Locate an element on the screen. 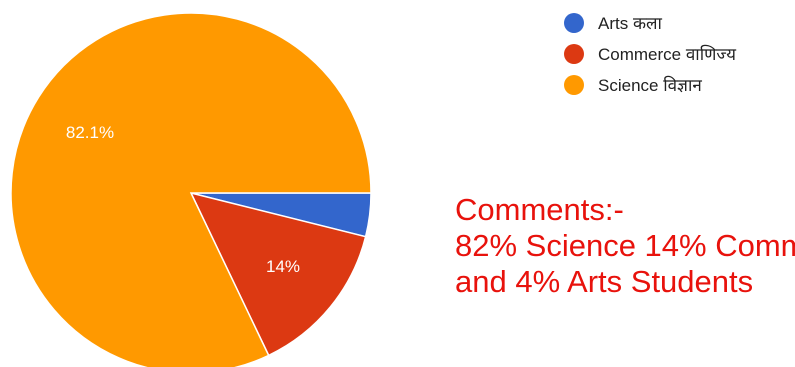 The height and width of the screenshot is (367, 795). comments-line-1: 82% Science 14% Commerce is located at coordinates (625, 245).